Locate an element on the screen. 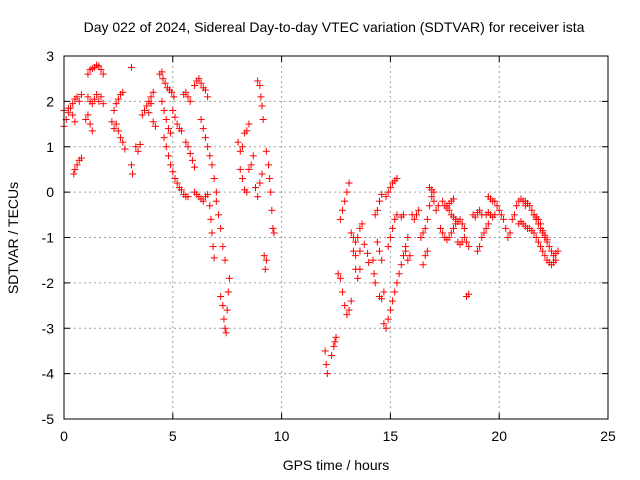 The image size is (640, 480). y-tick-label: 0 is located at coordinates (50, 192).